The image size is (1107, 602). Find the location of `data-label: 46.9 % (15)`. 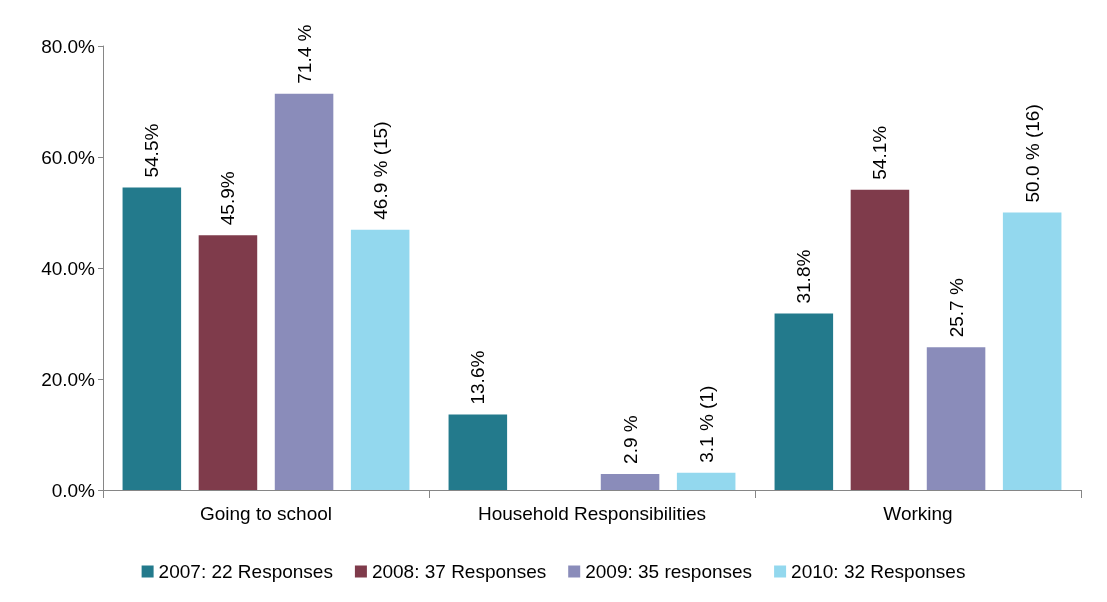

data-label: 46.9 % (15) is located at coordinates (380, 170).